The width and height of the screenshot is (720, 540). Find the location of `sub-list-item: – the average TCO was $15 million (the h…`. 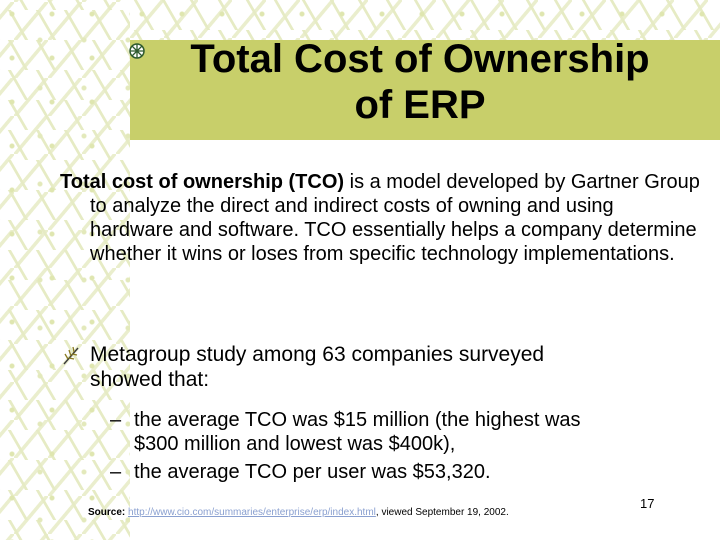

sub-list-item: – the average TCO was $15 million (the h… is located at coordinates (402, 432).